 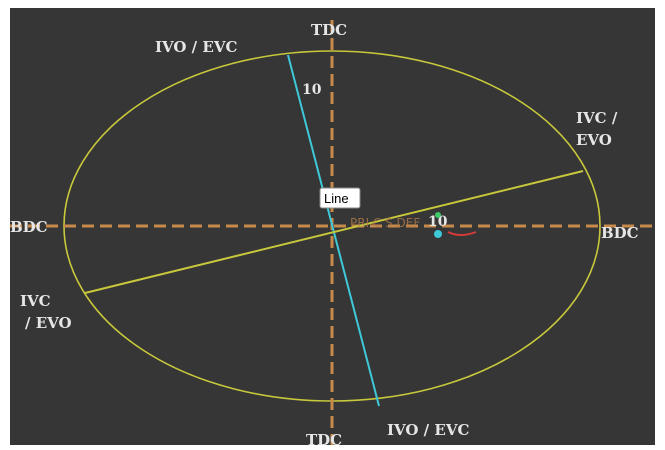 What do you see at coordinates (597, 118) in the screenshot?
I see `ivc-evo-label-right-1: IVC /` at bounding box center [597, 118].